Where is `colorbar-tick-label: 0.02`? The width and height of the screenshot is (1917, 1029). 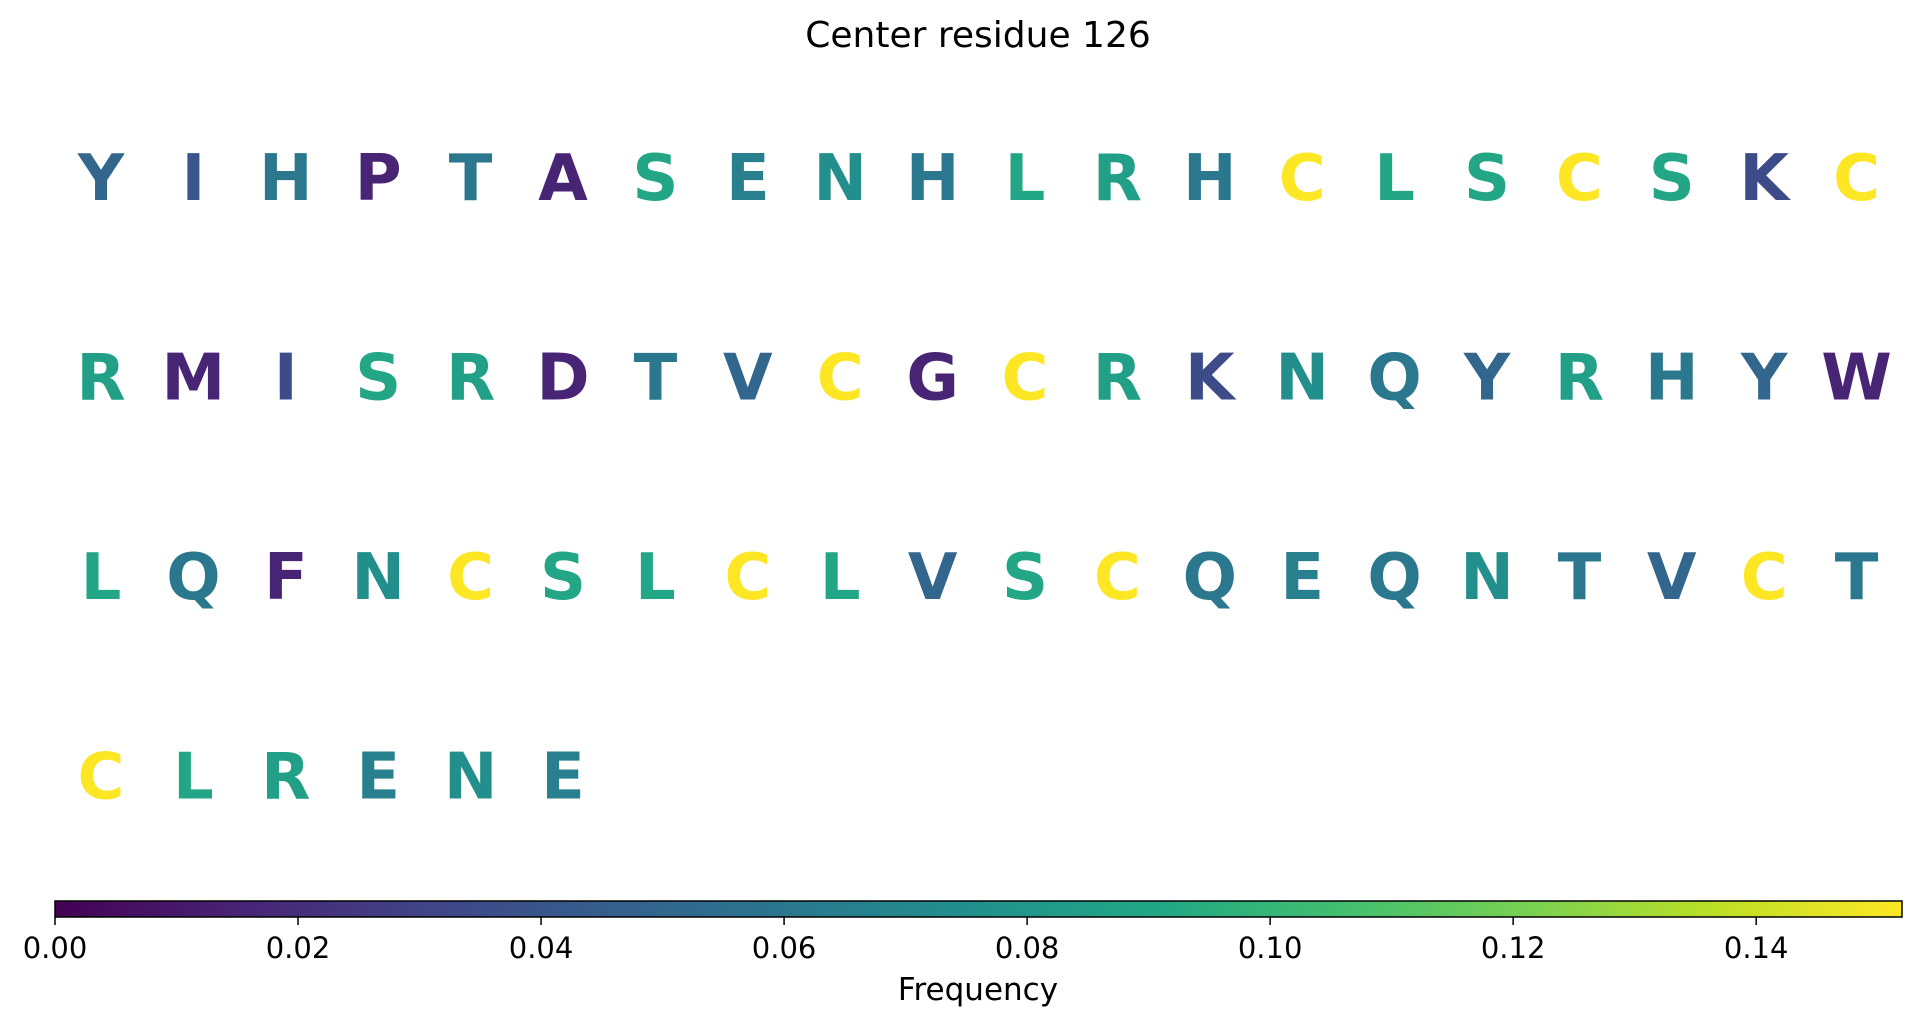 colorbar-tick-label: 0.02 is located at coordinates (298, 948).